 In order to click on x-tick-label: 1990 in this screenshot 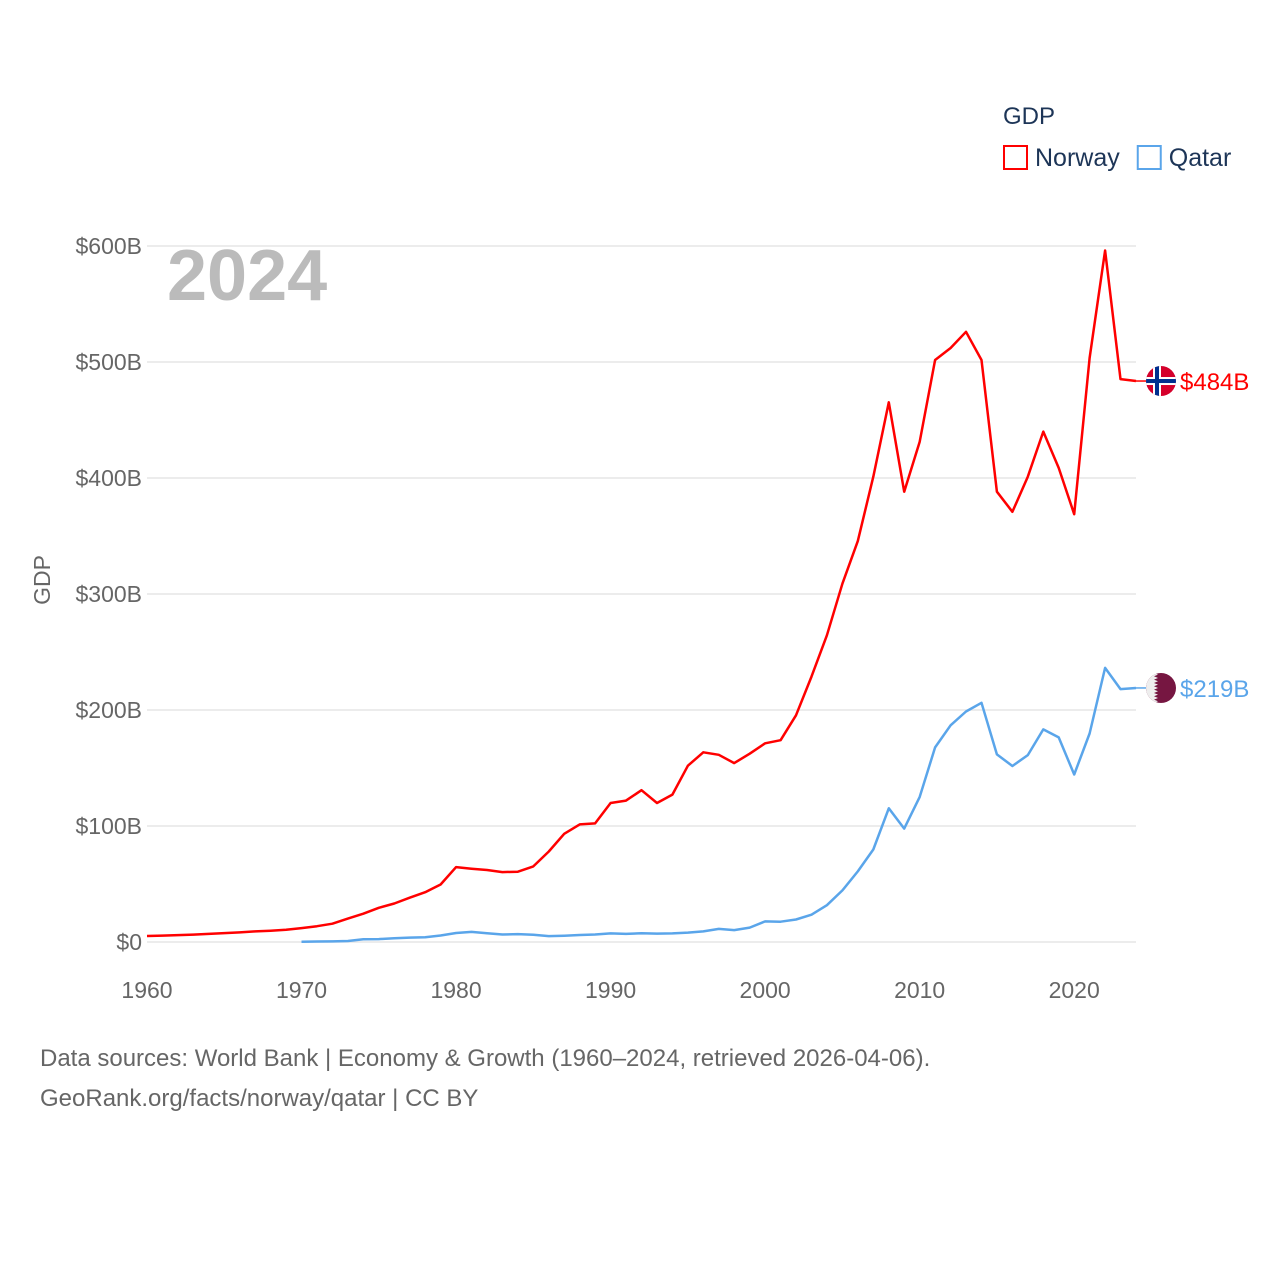, I will do `click(610, 990)`.